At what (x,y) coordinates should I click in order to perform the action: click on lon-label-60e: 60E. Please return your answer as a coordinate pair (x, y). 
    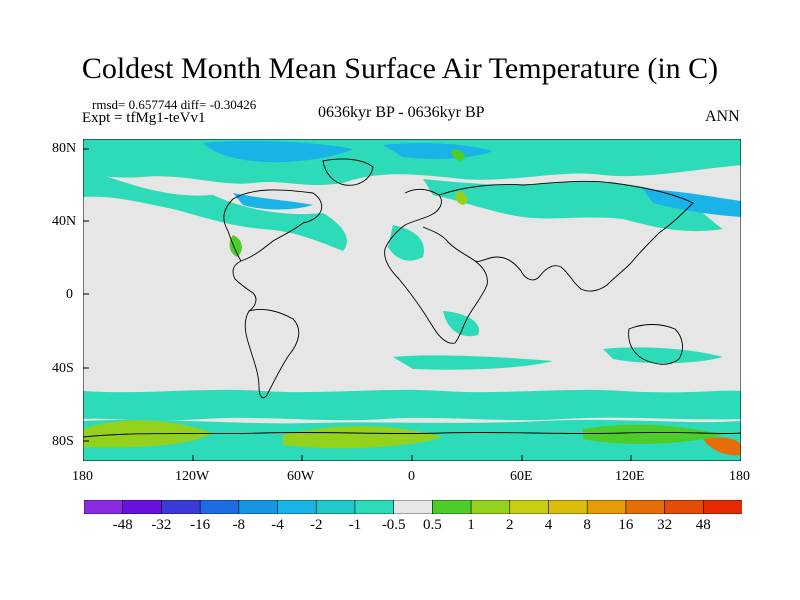
    Looking at the image, I should click on (521, 476).